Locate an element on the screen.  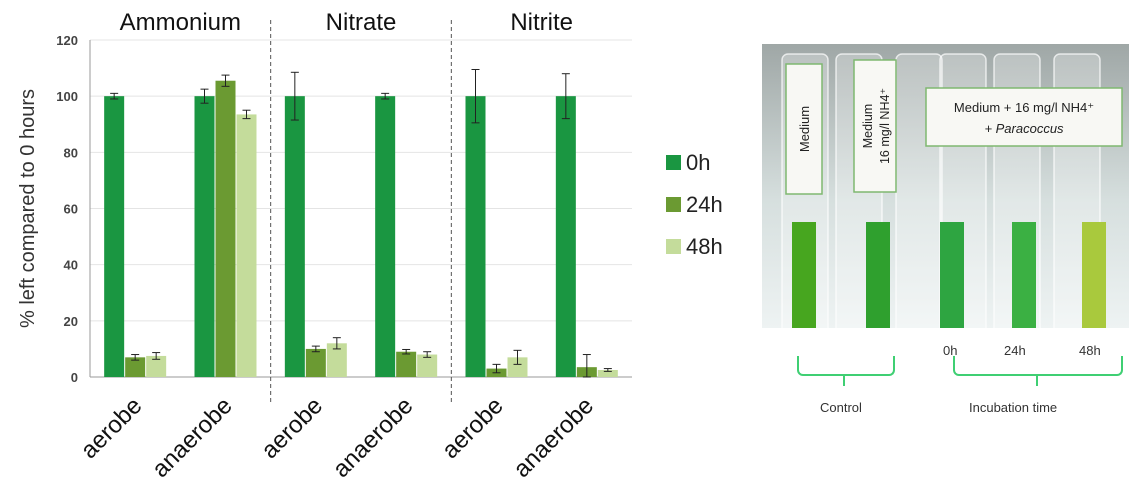
legend-swatch-48h is located at coordinates (673, 246).